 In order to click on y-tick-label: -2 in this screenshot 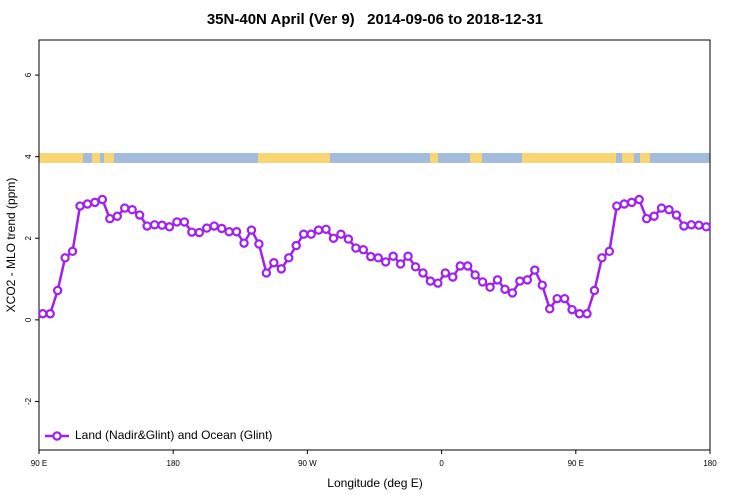, I will do `click(28, 401)`.